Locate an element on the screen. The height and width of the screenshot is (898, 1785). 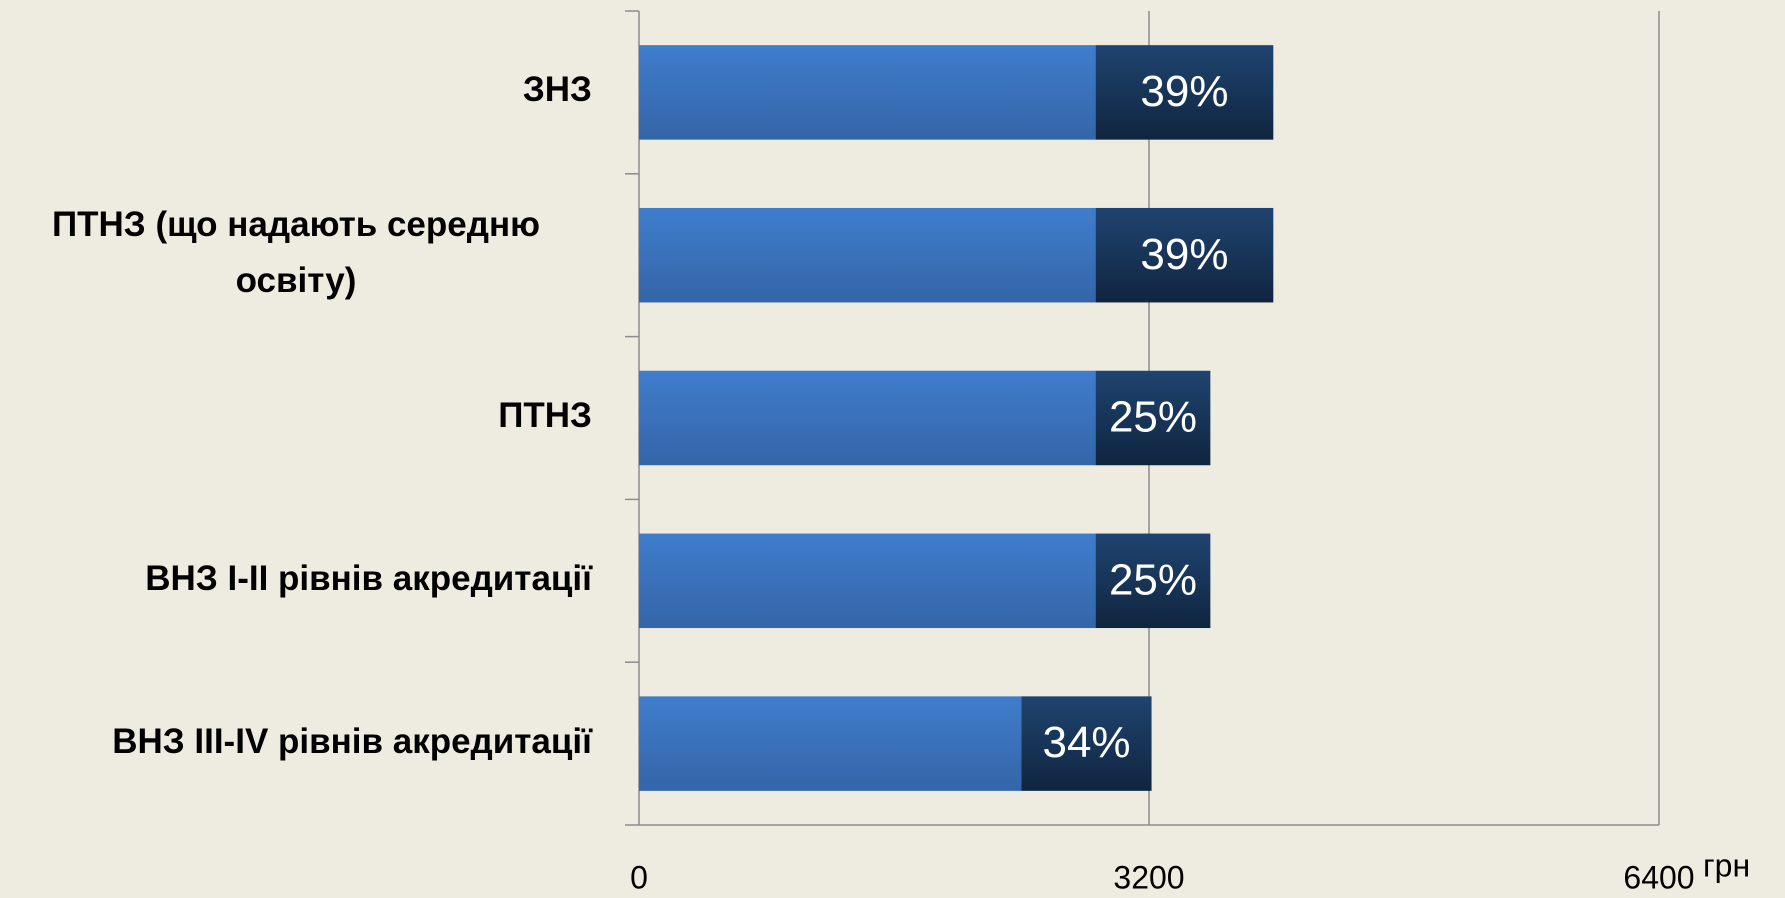
x-tick-label: 6400 is located at coordinates (1658, 877).